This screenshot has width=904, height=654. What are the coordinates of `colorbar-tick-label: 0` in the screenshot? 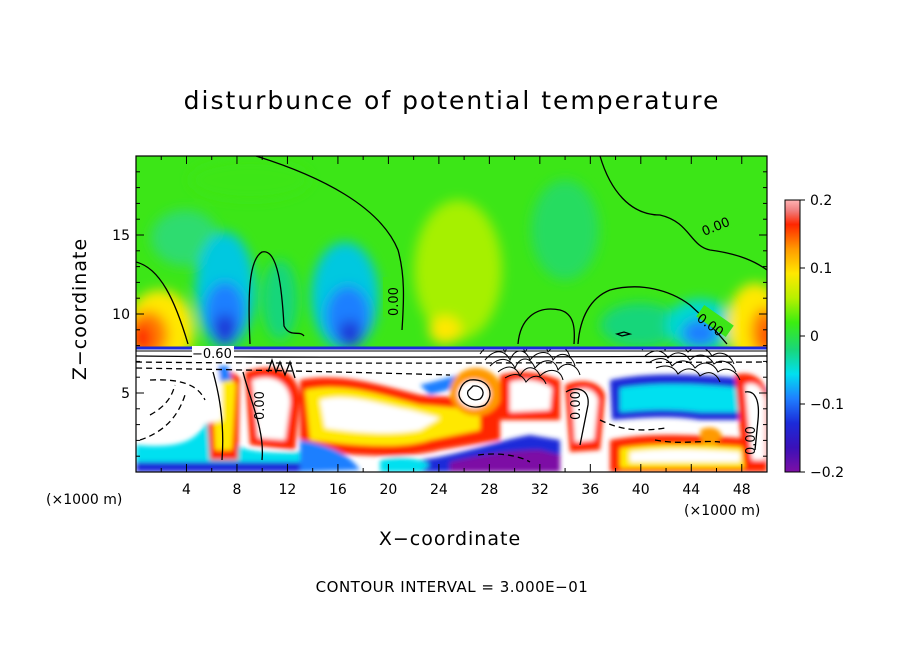 It's located at (814, 337).